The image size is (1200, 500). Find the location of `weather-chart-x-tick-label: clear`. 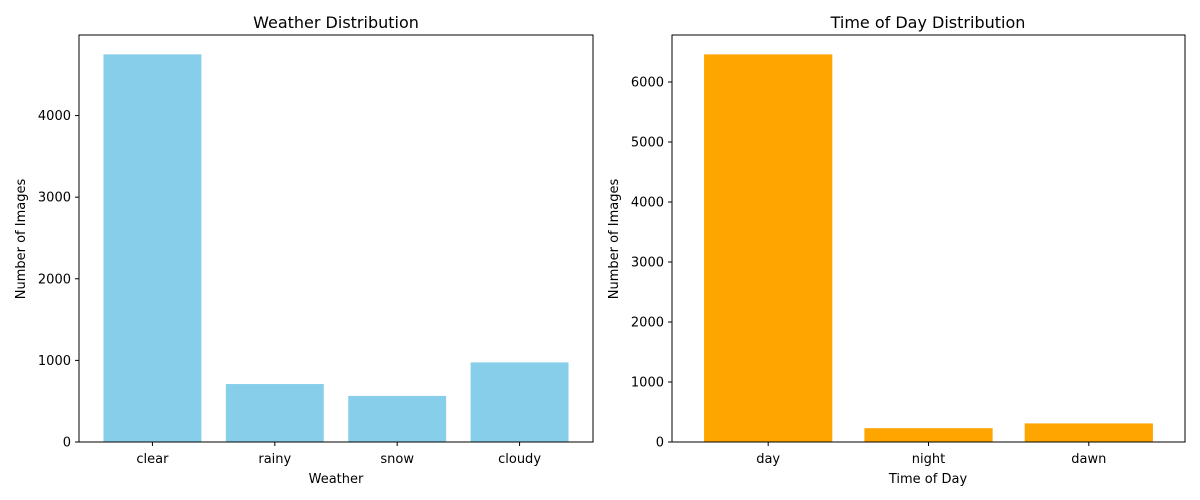

weather-chart-x-tick-label: clear is located at coordinates (152, 459).